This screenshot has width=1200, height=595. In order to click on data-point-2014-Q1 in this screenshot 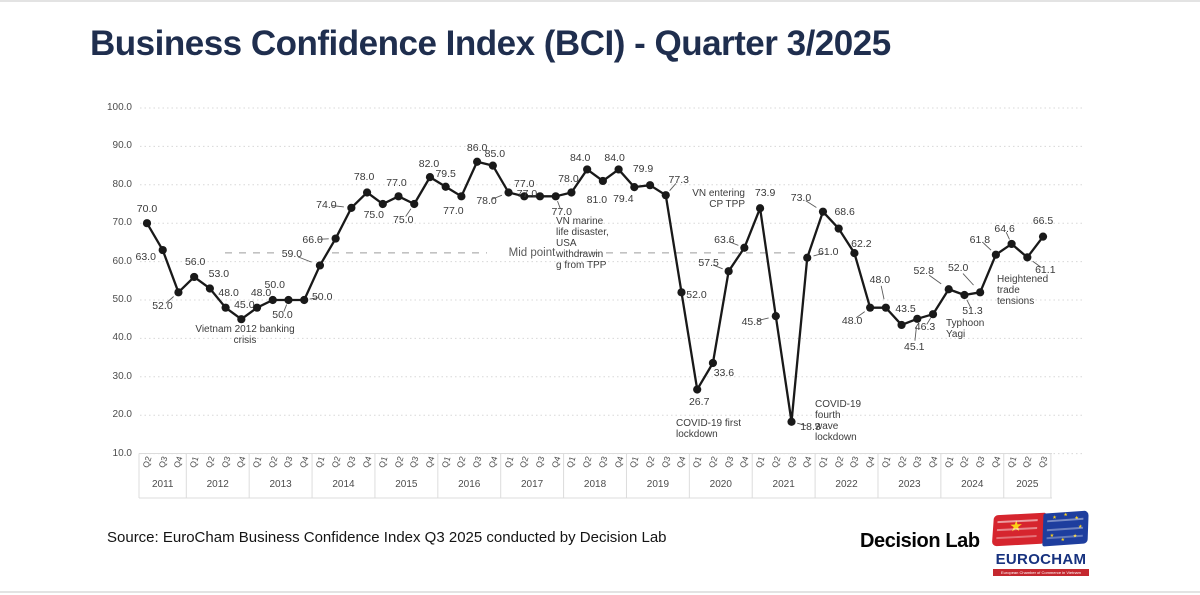, I will do `click(320, 265)`.